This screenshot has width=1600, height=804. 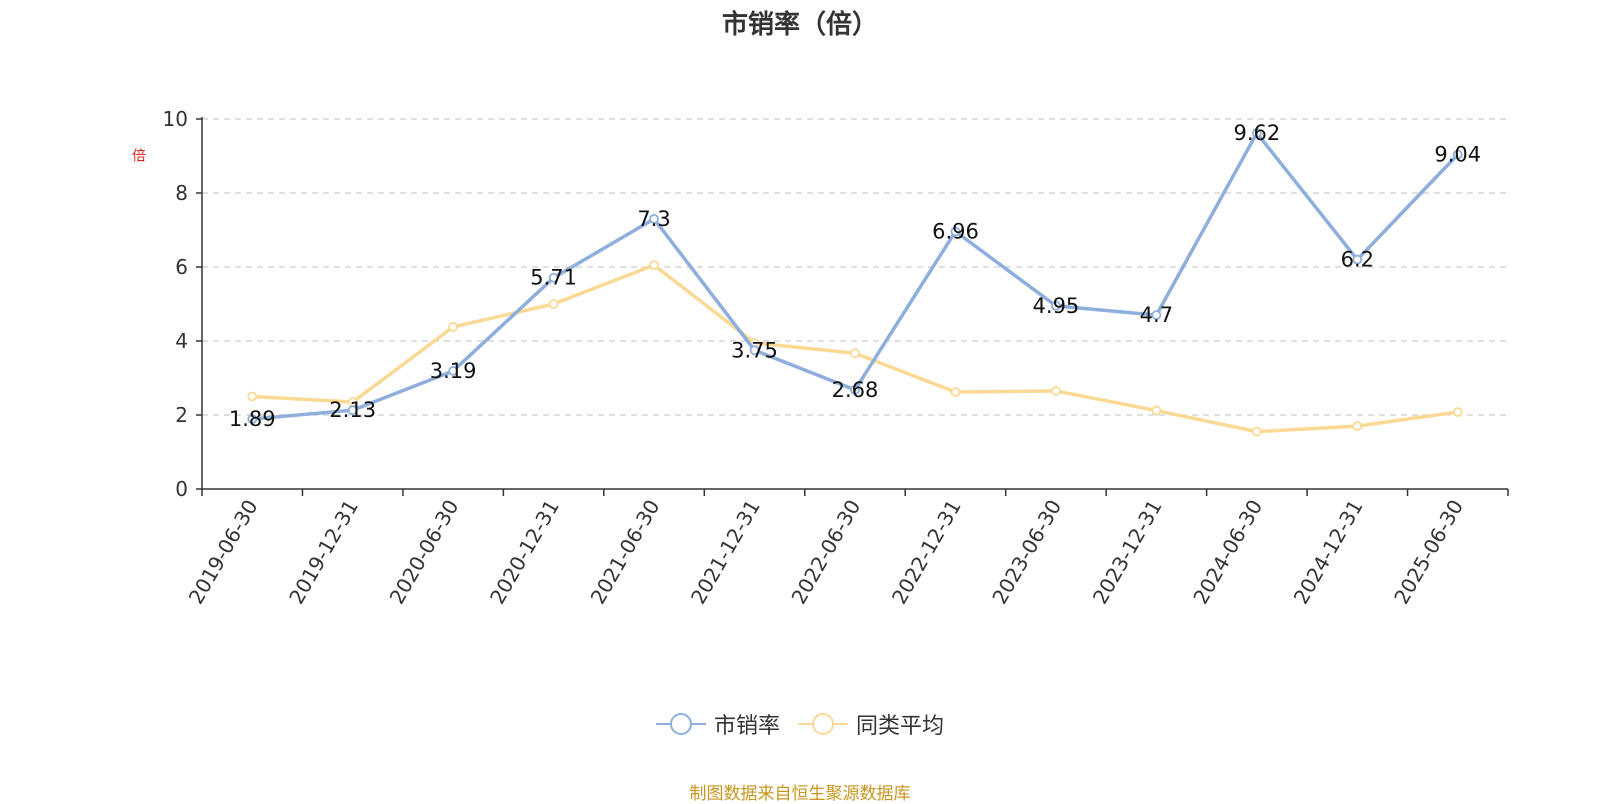 I want to click on y-tick-label-4: 8, so click(x=181, y=193).